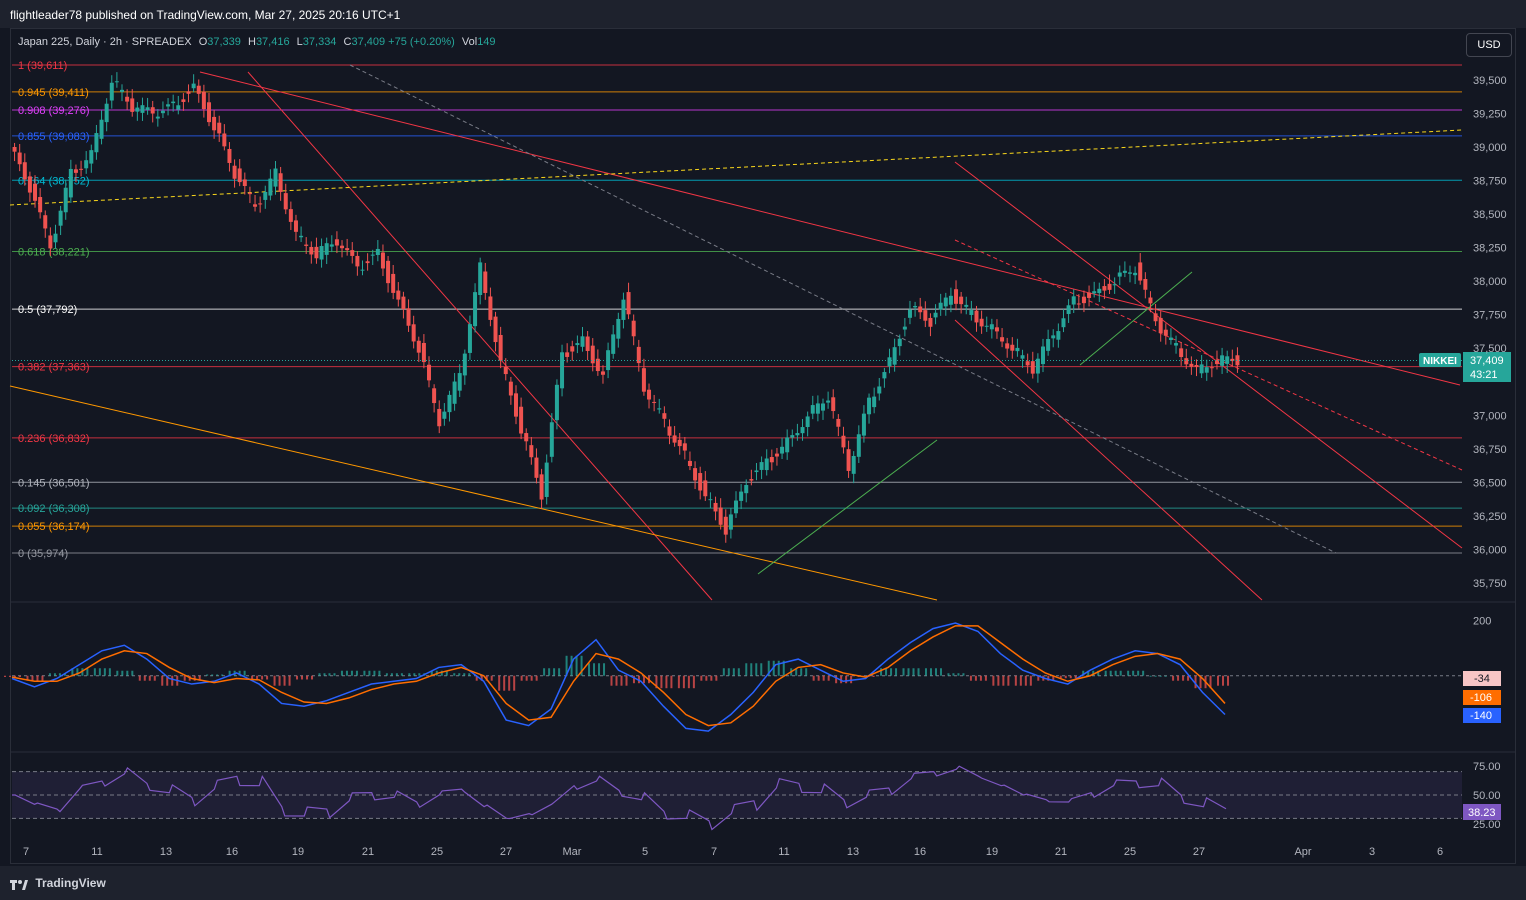  I want to click on price-axis-tick: 36,250, so click(1490, 517).